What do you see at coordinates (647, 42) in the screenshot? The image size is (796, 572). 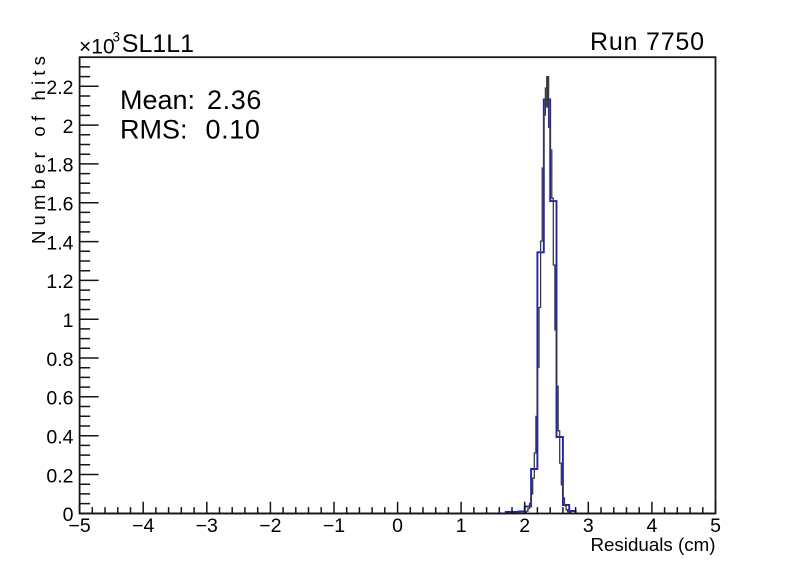 I see `svg-text: Run 7750` at bounding box center [647, 42].